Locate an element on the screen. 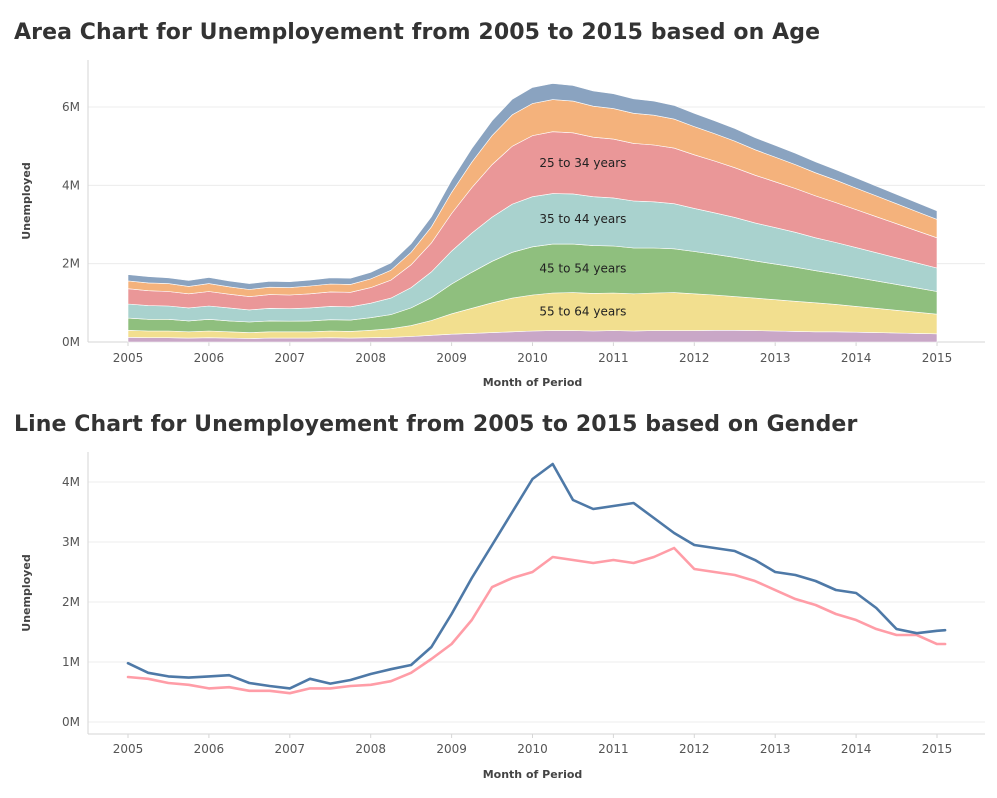  area-annotation-label: 35 to 44 years is located at coordinates (582, 219).